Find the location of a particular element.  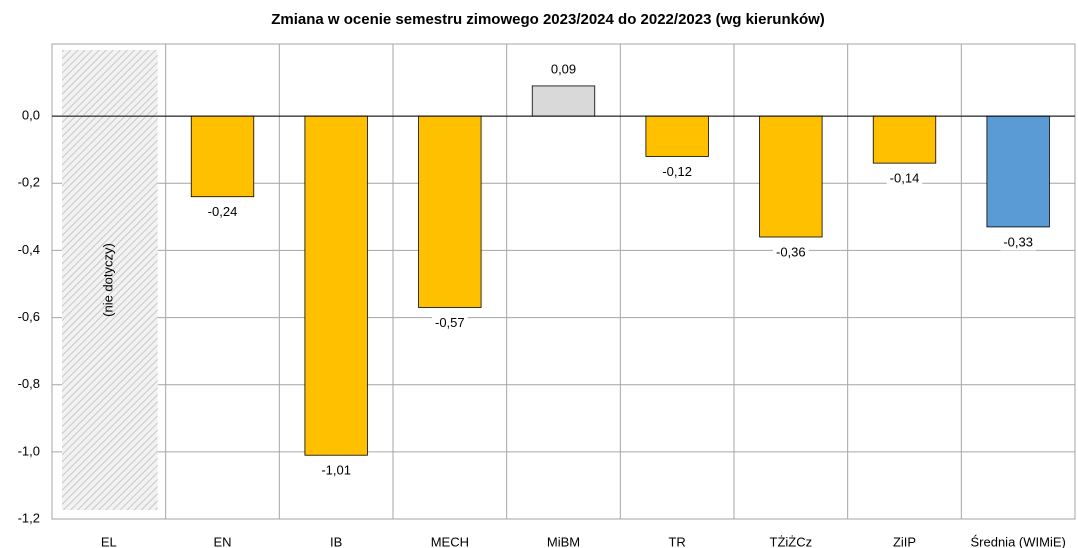

x-tick-label: IB is located at coordinates (336, 541).